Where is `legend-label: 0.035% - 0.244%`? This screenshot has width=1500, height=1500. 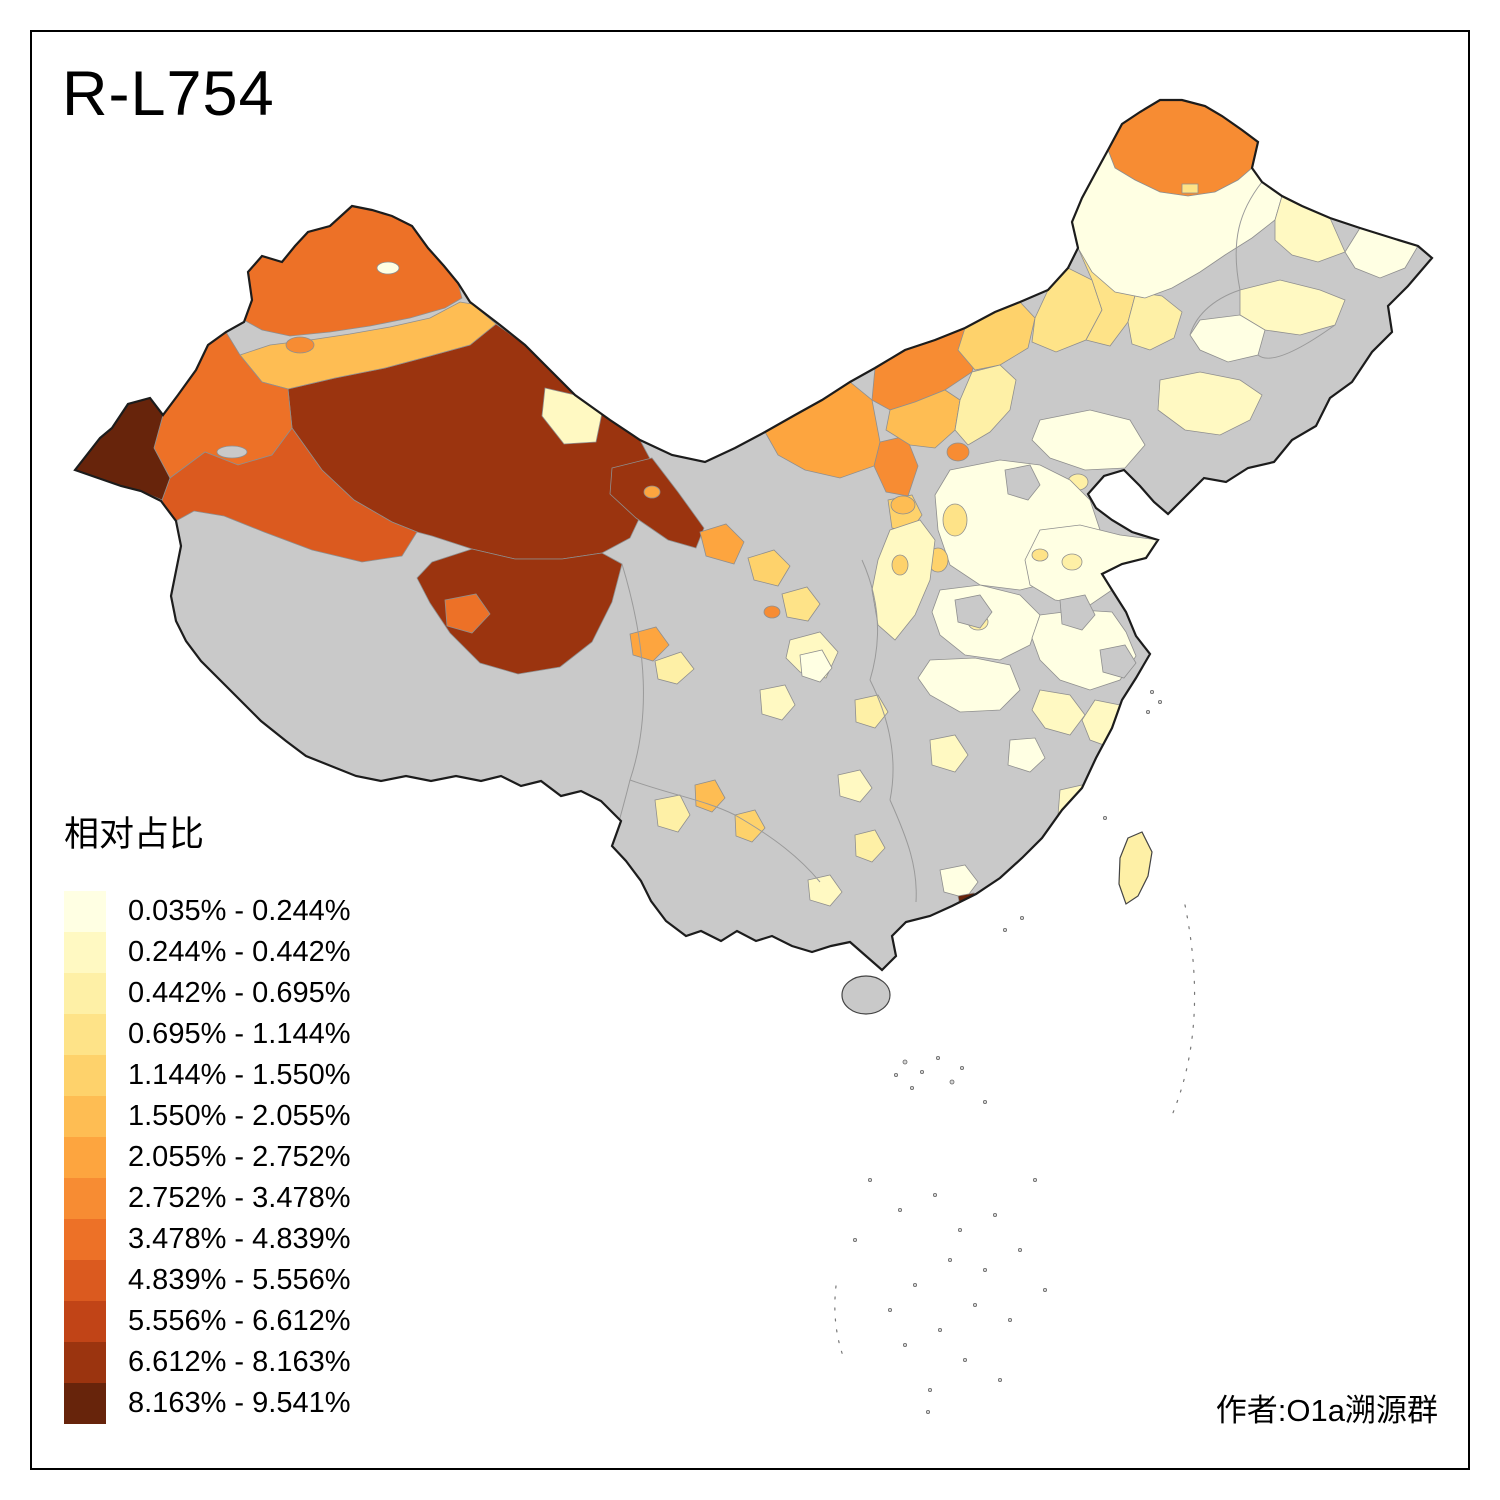 legend-label: 0.035% - 0.244% is located at coordinates (239, 911).